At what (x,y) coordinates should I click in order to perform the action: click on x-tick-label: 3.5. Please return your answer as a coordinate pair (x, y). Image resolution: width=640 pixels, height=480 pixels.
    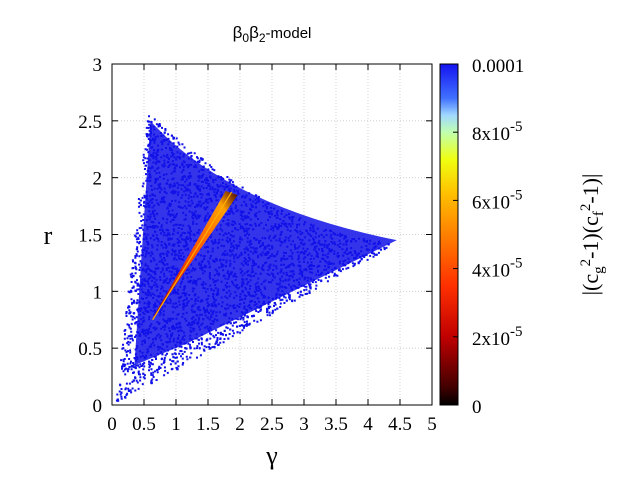
    Looking at the image, I should click on (336, 424).